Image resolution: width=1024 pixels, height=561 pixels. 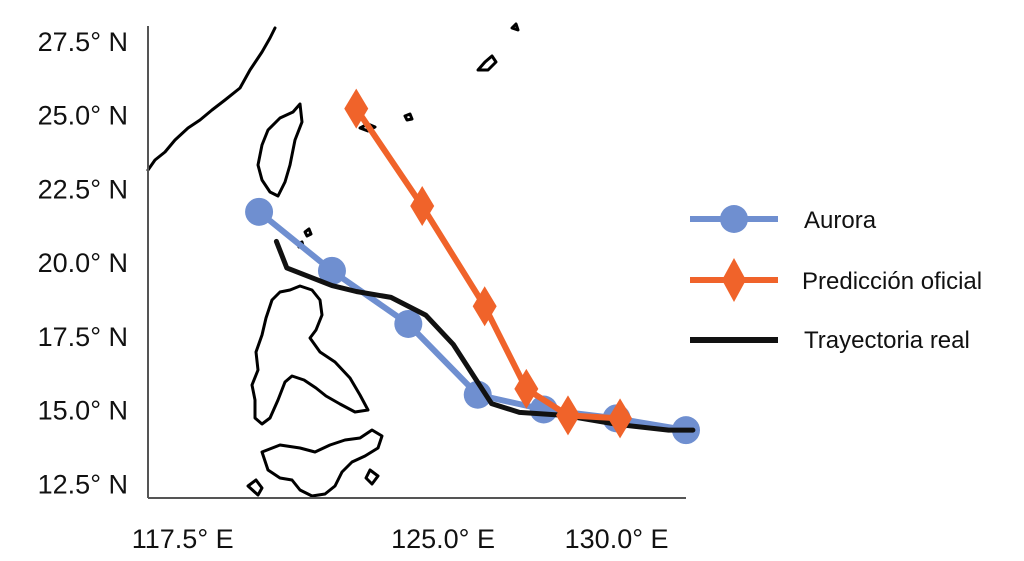 What do you see at coordinates (617, 539) in the screenshot?
I see `x-tick-label: 130.0° E` at bounding box center [617, 539].